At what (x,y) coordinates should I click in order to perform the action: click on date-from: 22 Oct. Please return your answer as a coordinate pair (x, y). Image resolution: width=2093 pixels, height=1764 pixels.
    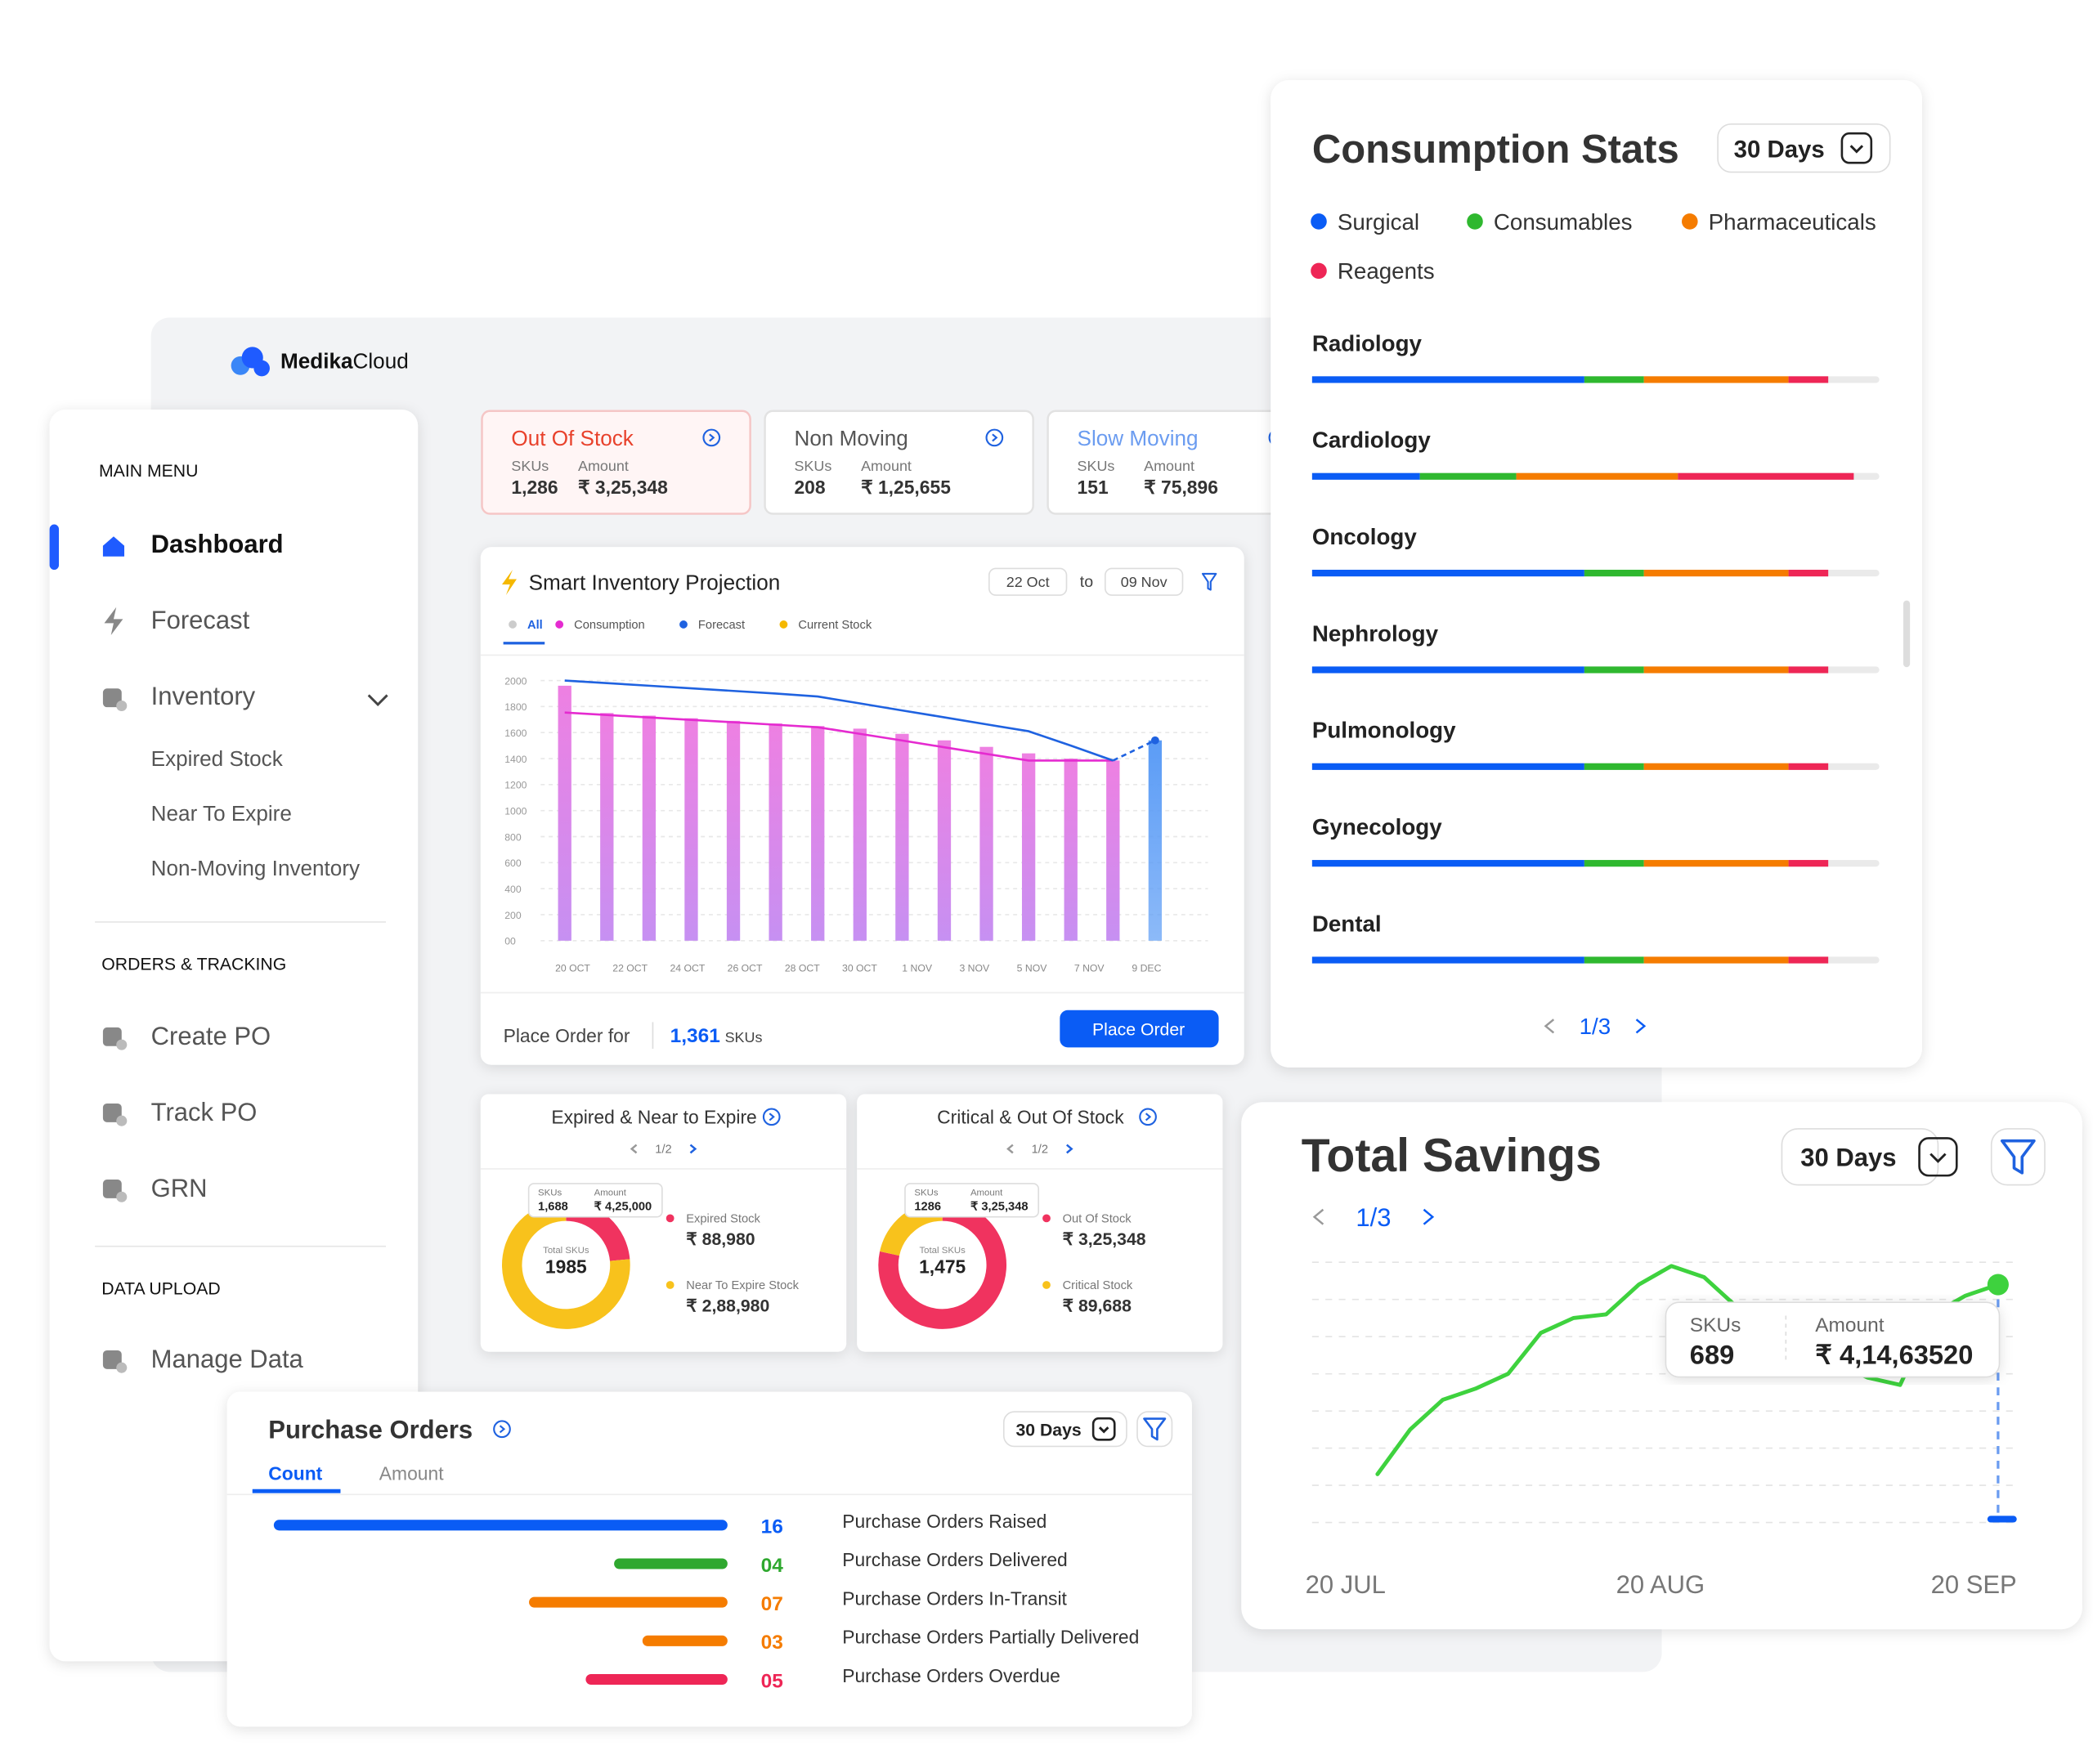
    Looking at the image, I should click on (1028, 582).